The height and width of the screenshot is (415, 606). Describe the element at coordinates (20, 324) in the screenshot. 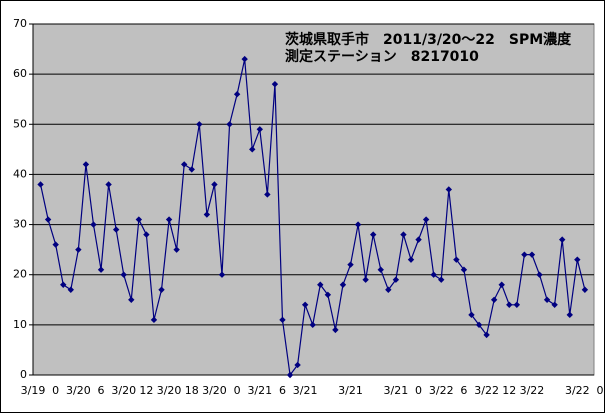

I see `y-tick-label: 10` at that location.